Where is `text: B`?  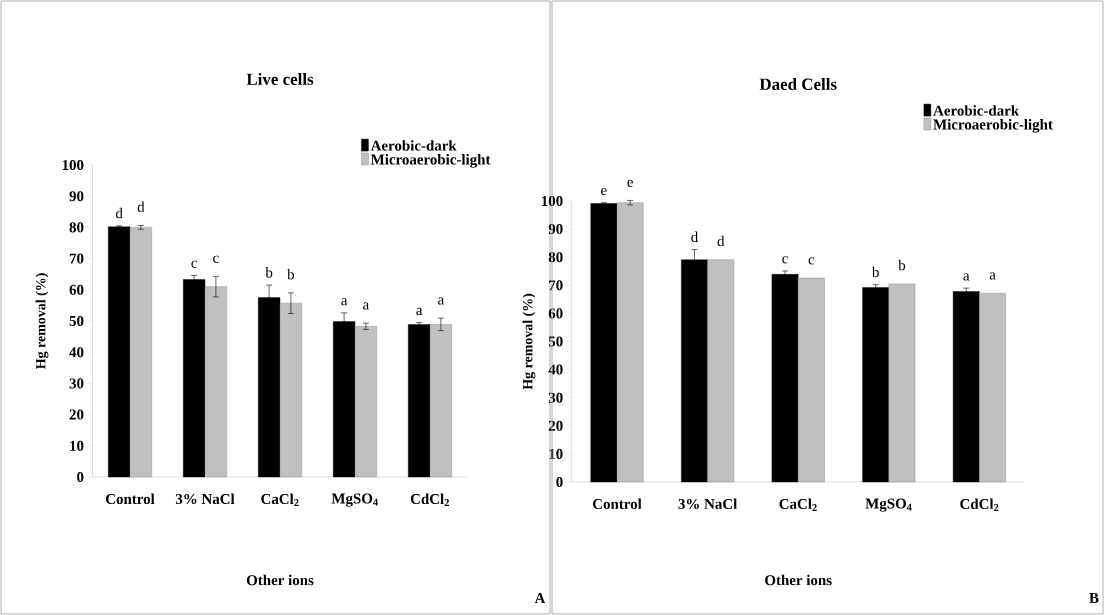 text: B is located at coordinates (1094, 598).